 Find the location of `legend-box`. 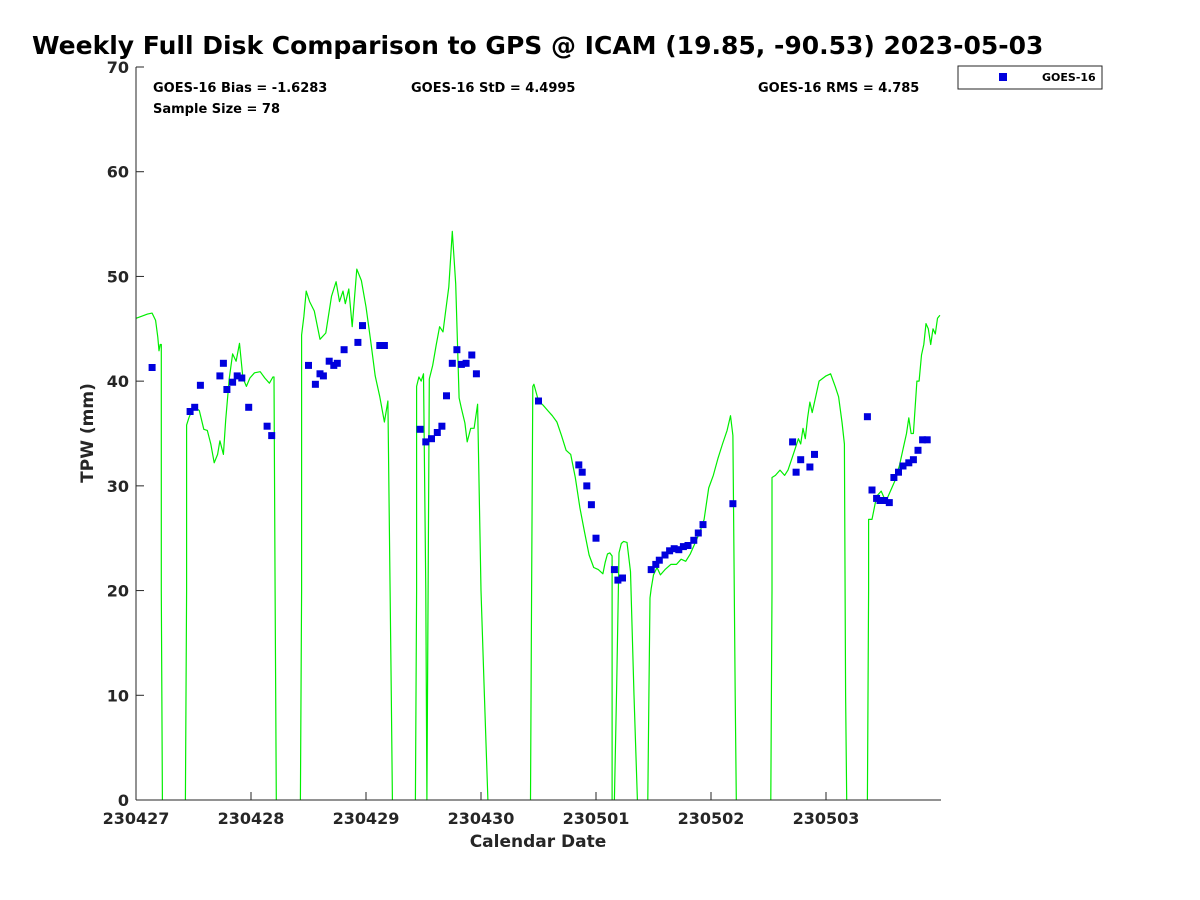

legend-box is located at coordinates (1030, 77).